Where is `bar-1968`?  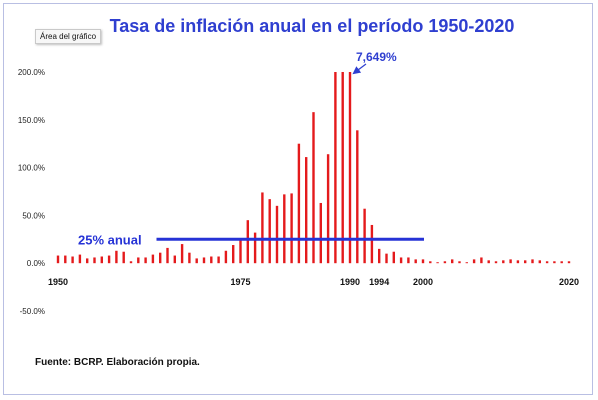
bar-1968 is located at coordinates (189, 258).